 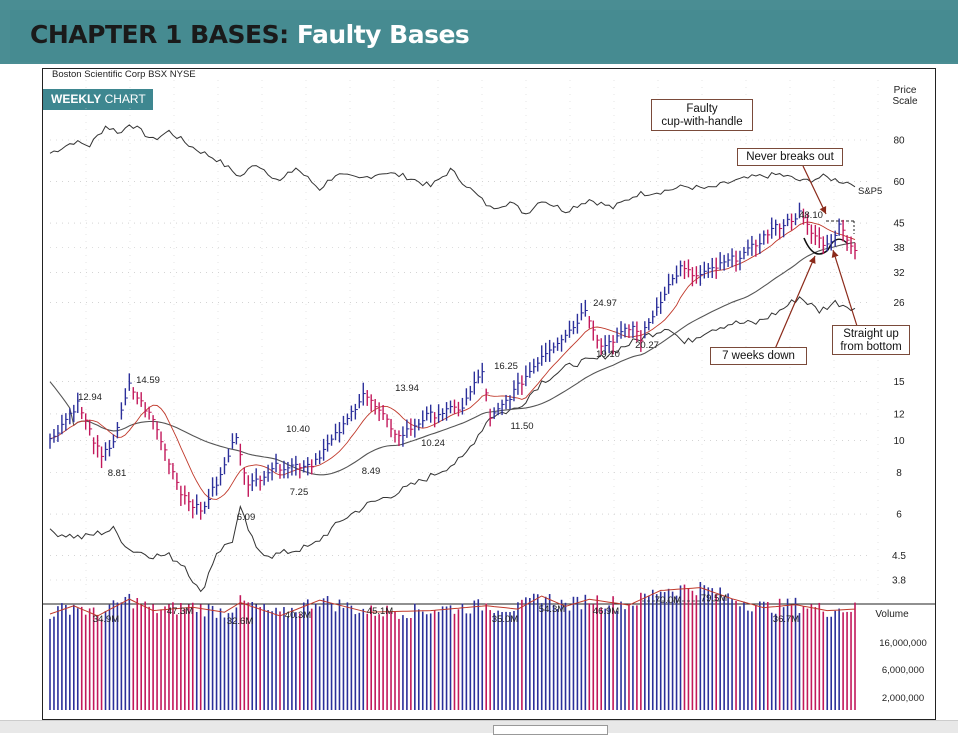 I want to click on volume-label: 36.7M, so click(x=786, y=619).